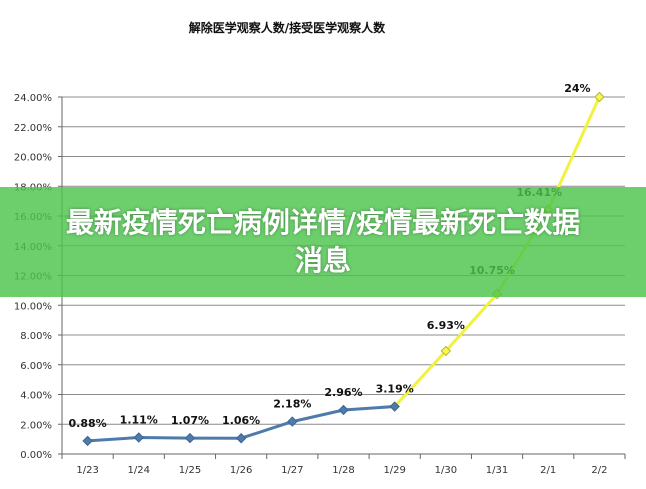 The image size is (646, 489). Describe the element at coordinates (394, 470) in the screenshot. I see `x-tick-label: 1/29` at that location.